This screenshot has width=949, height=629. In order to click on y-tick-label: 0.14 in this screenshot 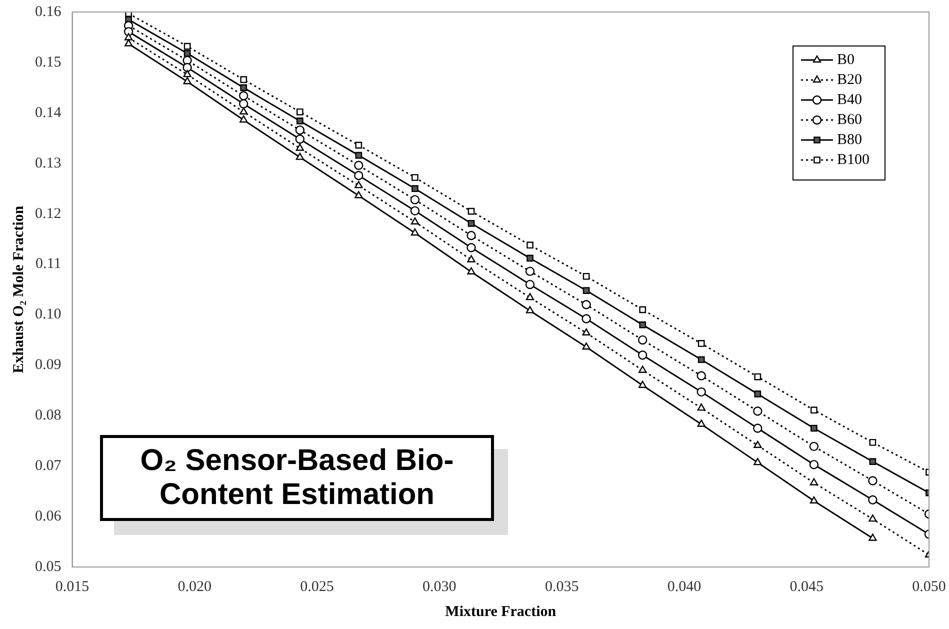, I will do `click(48, 112)`.